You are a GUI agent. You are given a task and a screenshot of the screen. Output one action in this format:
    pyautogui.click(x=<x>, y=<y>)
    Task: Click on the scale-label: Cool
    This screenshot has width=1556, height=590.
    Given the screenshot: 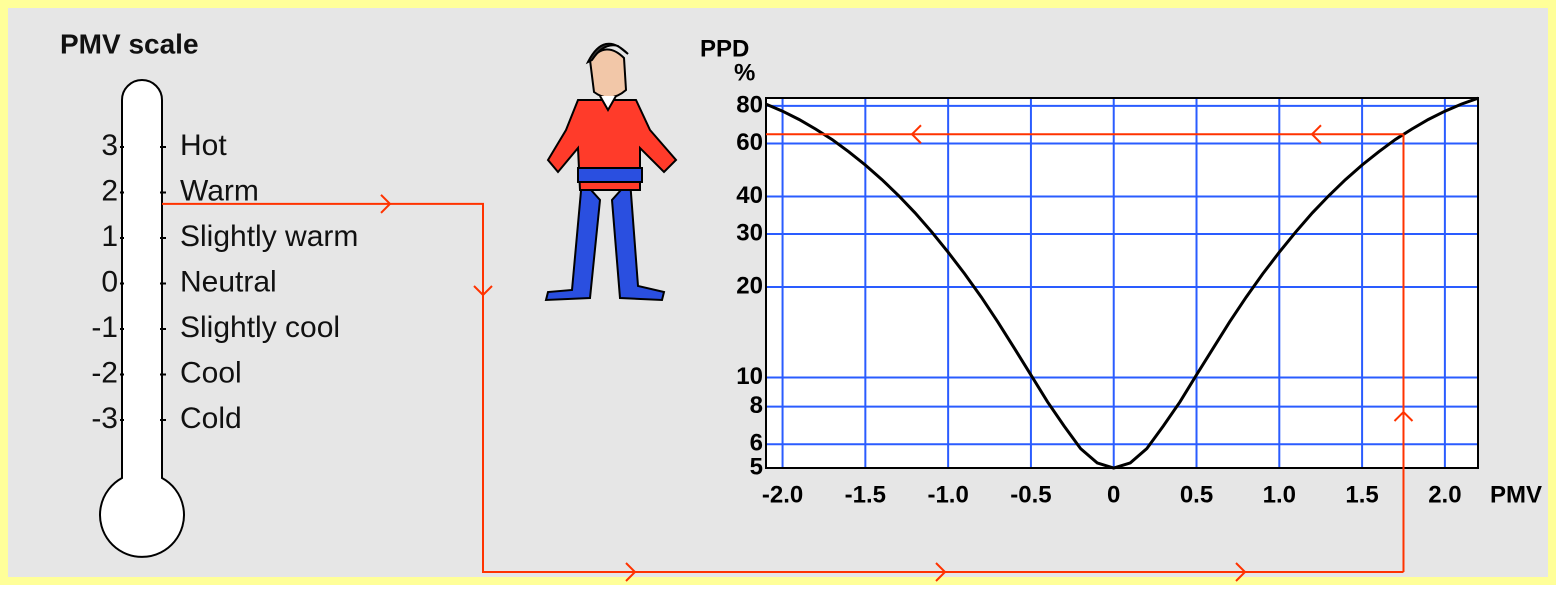 What is the action you would take?
    pyautogui.click(x=211, y=372)
    